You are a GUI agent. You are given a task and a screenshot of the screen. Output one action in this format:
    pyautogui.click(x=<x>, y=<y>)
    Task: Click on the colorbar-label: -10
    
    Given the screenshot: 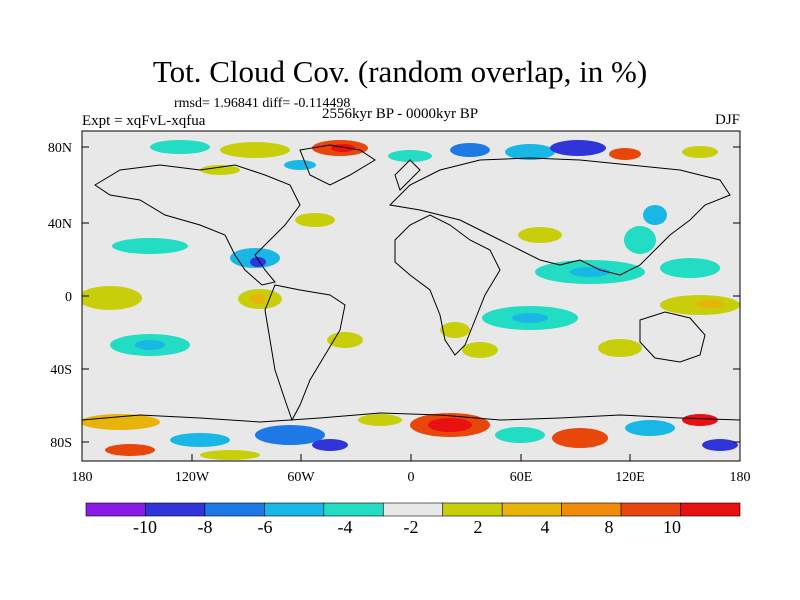 What is the action you would take?
    pyautogui.click(x=145, y=527)
    